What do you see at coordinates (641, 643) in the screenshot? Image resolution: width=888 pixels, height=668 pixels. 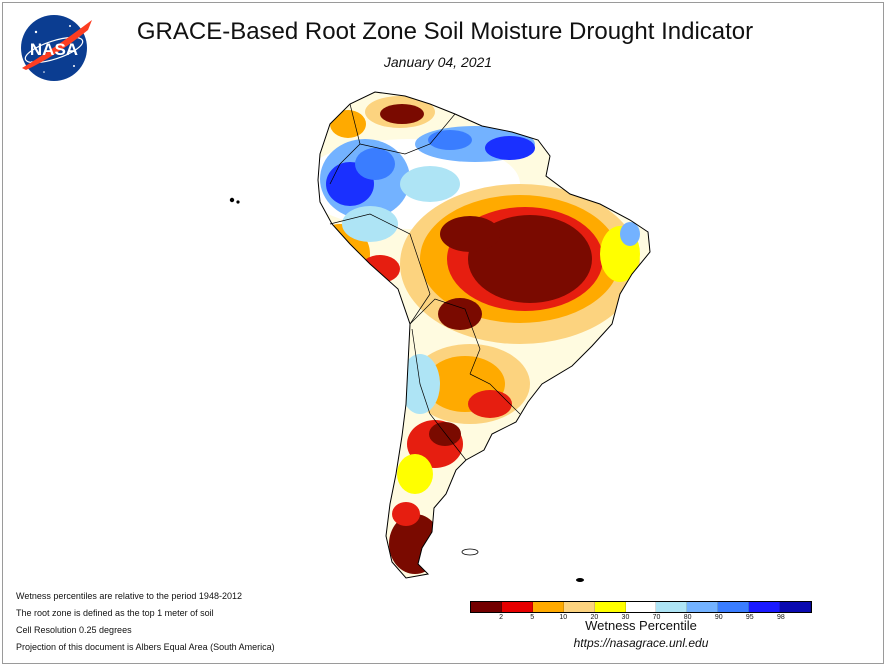 I see `source-url: https://nasagrace.unl.edu` at bounding box center [641, 643].